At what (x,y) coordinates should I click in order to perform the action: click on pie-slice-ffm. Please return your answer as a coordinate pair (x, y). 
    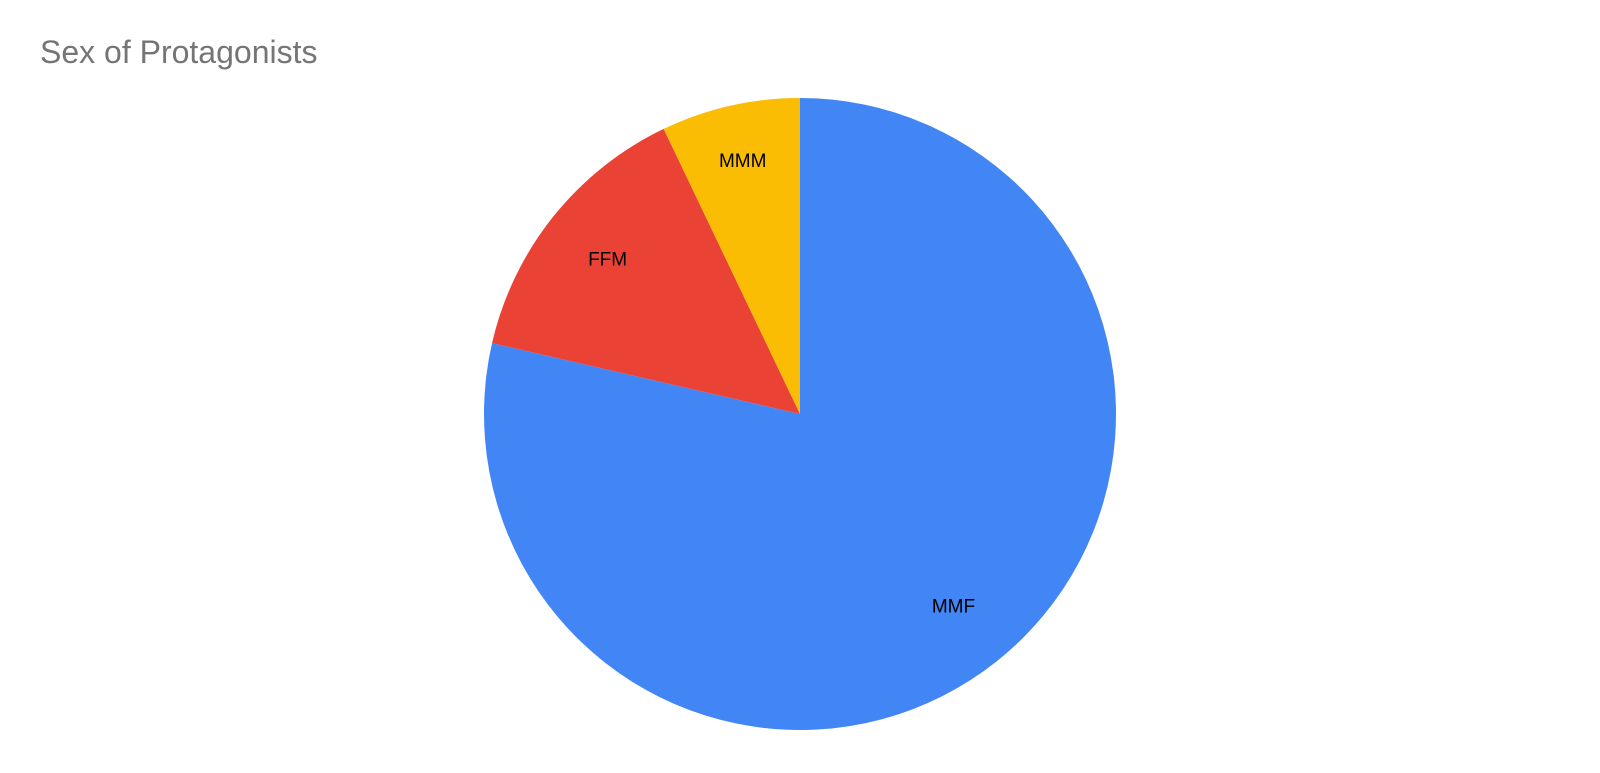
    Looking at the image, I should click on (646, 271).